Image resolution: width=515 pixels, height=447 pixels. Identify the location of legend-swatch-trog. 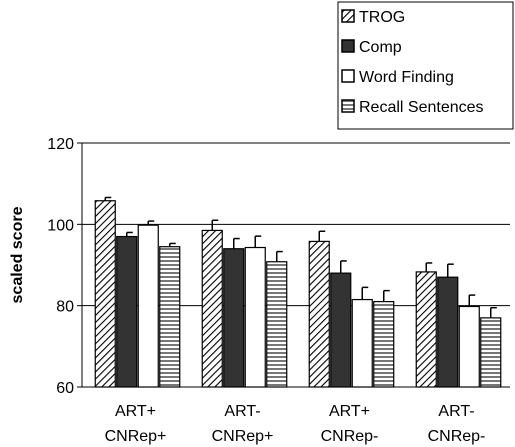
(348, 16).